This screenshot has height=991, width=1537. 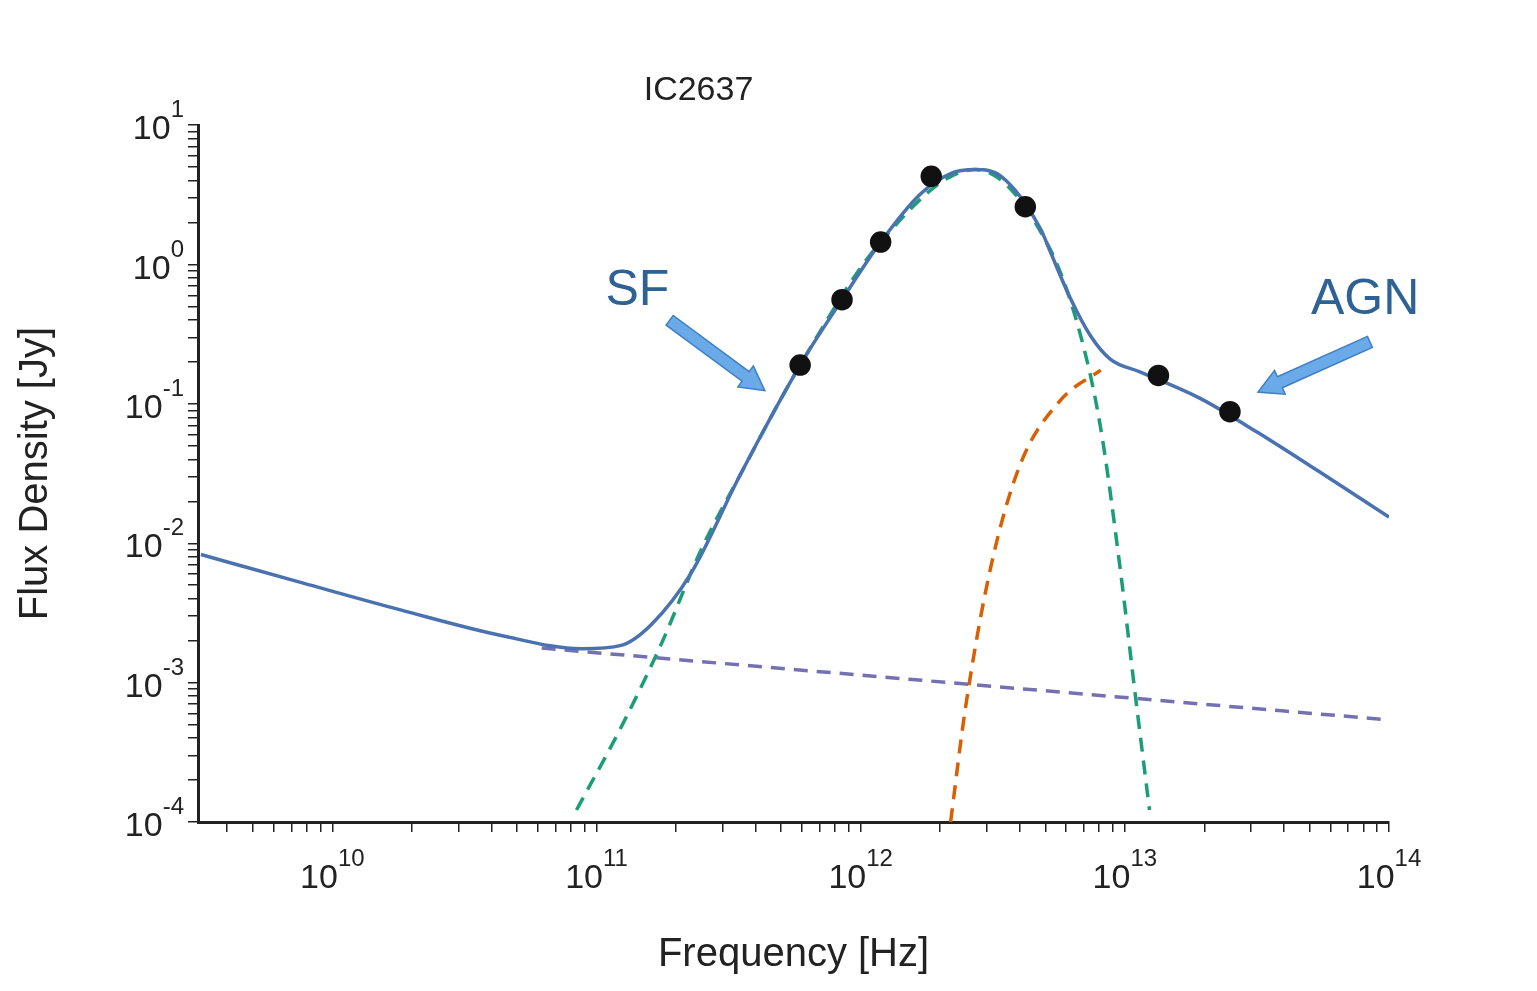 I want to click on annotation: SF, so click(x=637, y=287).